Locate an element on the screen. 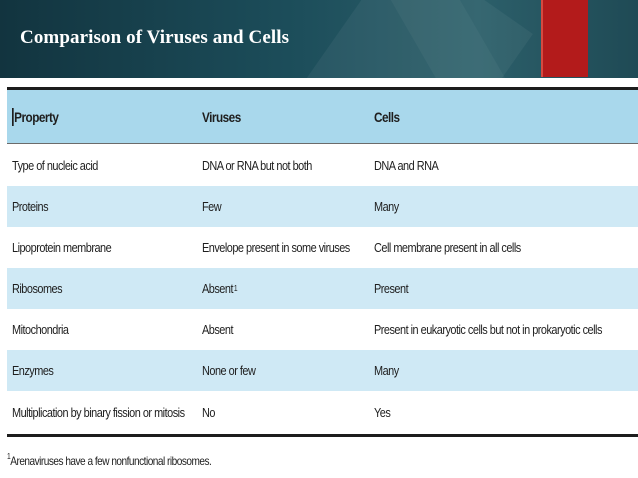  cell-property: Type of nucleic acid is located at coordinates (55, 165).